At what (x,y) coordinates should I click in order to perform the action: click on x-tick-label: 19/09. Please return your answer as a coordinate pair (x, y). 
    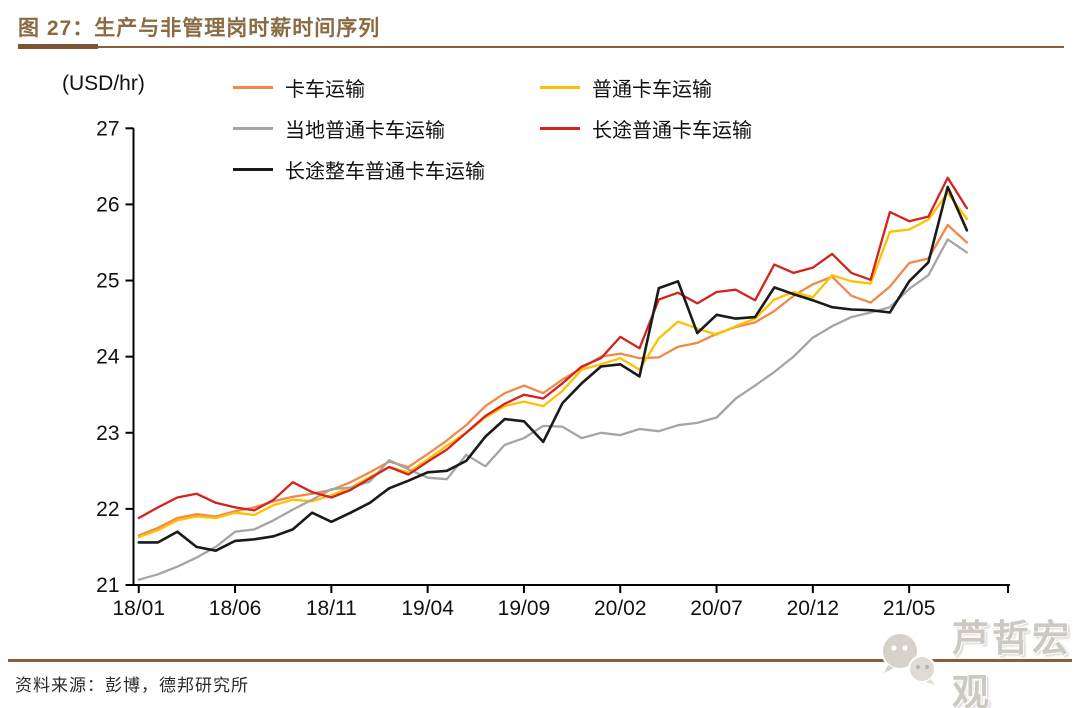
    Looking at the image, I should click on (524, 608).